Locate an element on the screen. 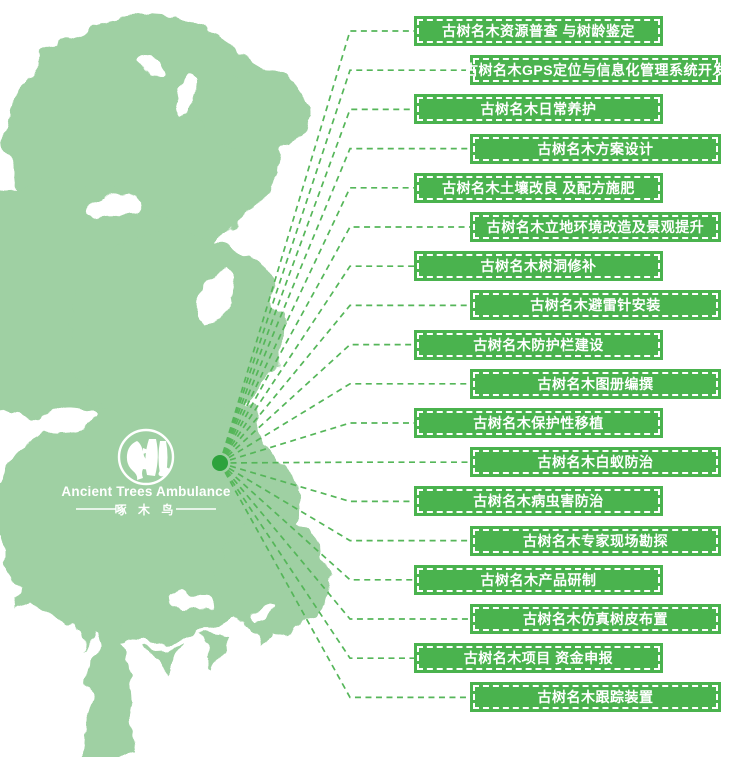  service-box: 古树名木资源普查 与树龄鉴定 is located at coordinates (538, 31).